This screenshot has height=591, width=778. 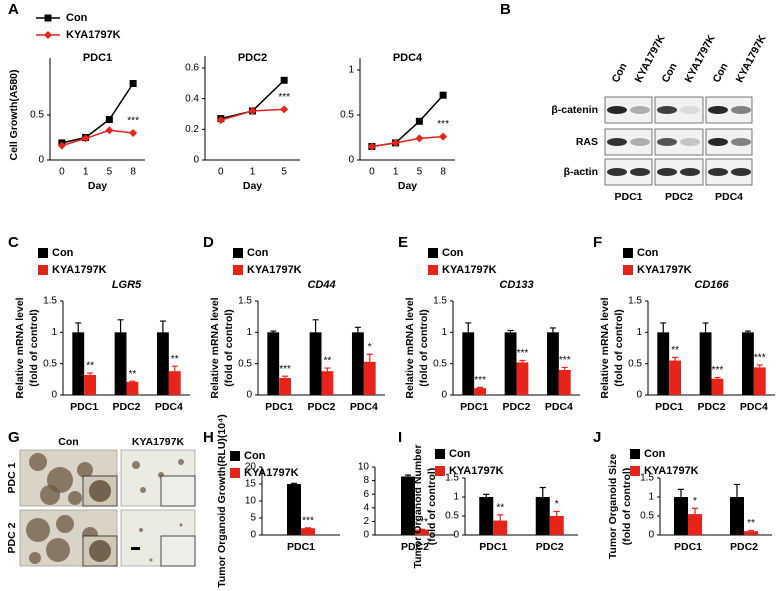 What do you see at coordinates (169, 407) in the screenshot?
I see `x-tick-label: PDC4` at bounding box center [169, 407].